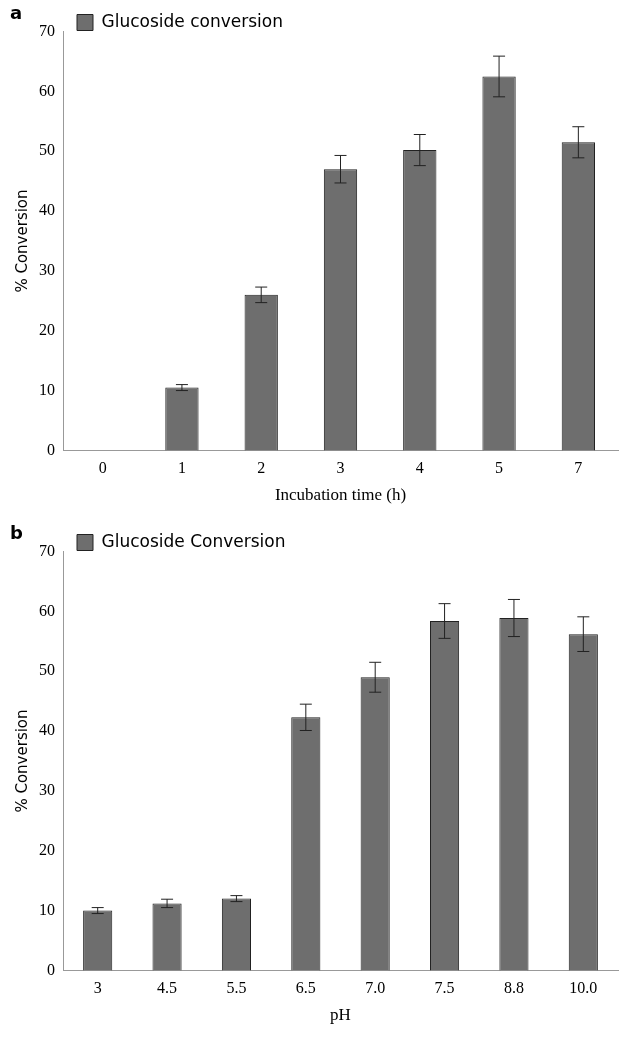 This screenshot has width=643, height=1052. What do you see at coordinates (419, 468) in the screenshot?
I see `x-tick-label: 4` at bounding box center [419, 468].